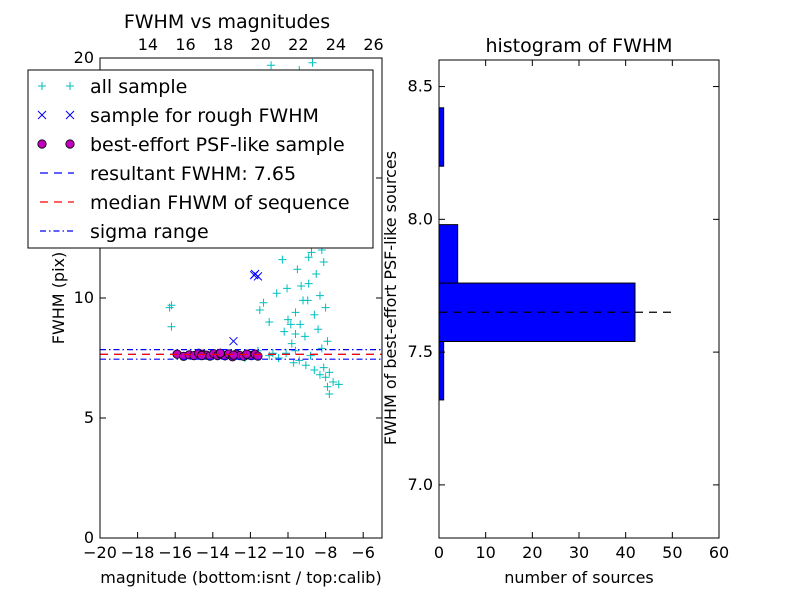 This screenshot has height=600, width=800. What do you see at coordinates (336, 44) in the screenshot?
I see `top-x-tick-label: 24` at bounding box center [336, 44].